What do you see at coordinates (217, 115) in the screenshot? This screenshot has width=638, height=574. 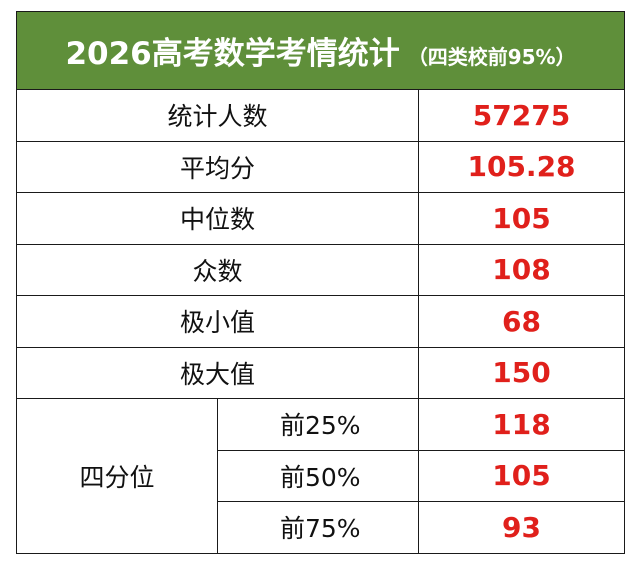 I see `row-label: 统计人数` at bounding box center [217, 115].